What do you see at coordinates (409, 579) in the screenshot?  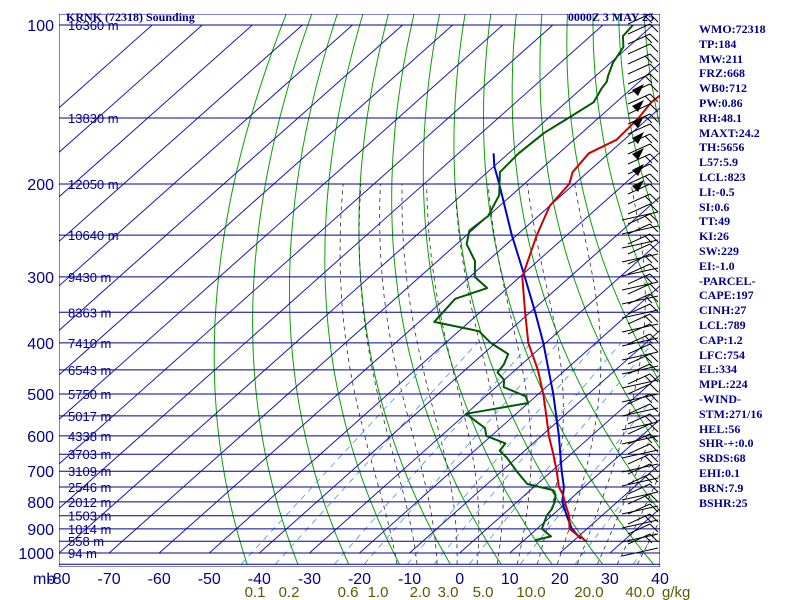 I see `temperature-tick-label: -10` at bounding box center [409, 579].